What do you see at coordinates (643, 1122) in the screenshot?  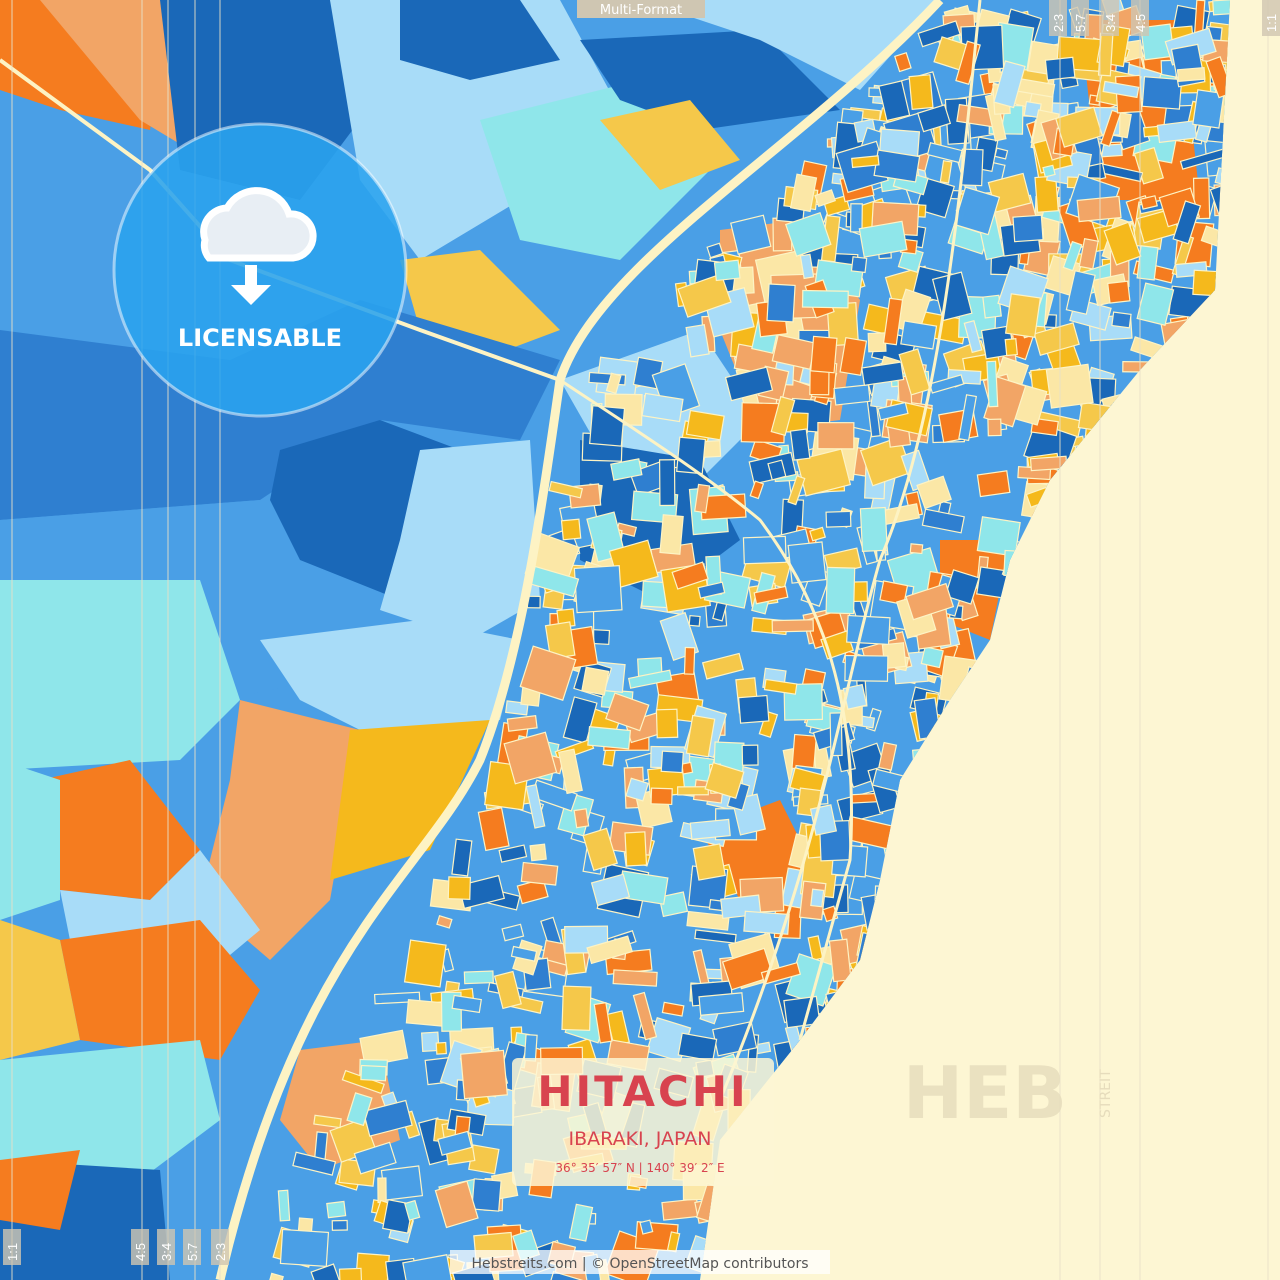 I see `title-panel` at bounding box center [643, 1122].